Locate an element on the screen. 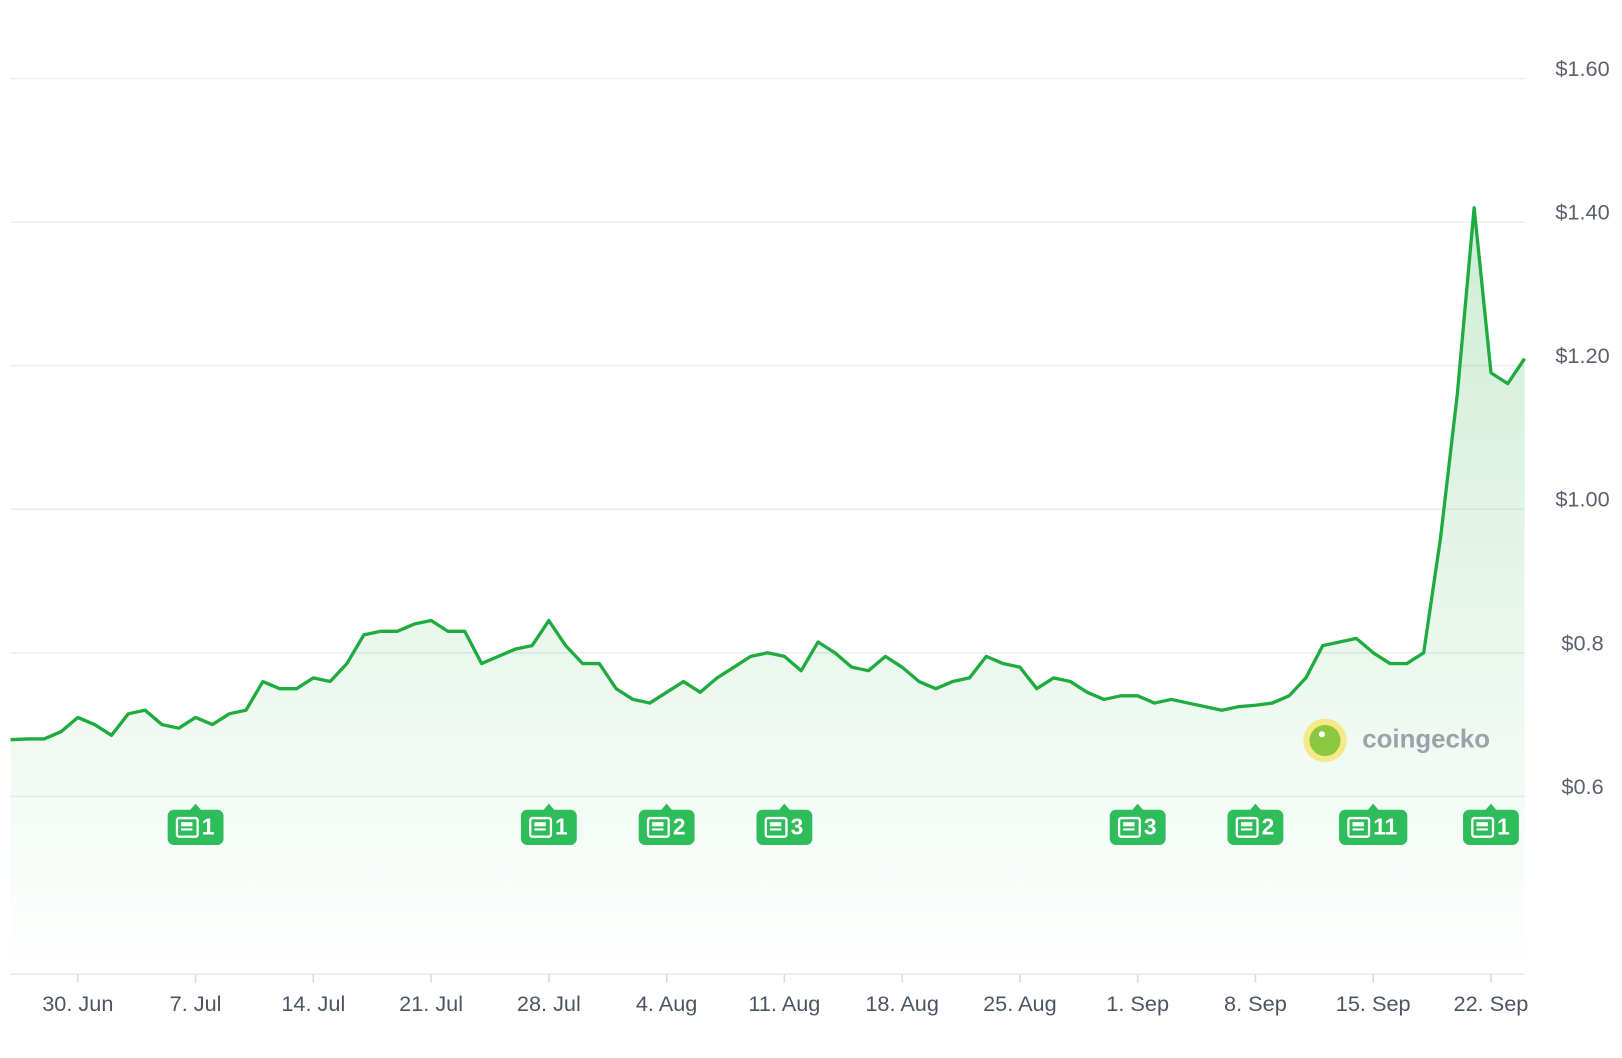 The height and width of the screenshot is (1058, 1622). y-tick-label: $1.20 is located at coordinates (1582, 355).